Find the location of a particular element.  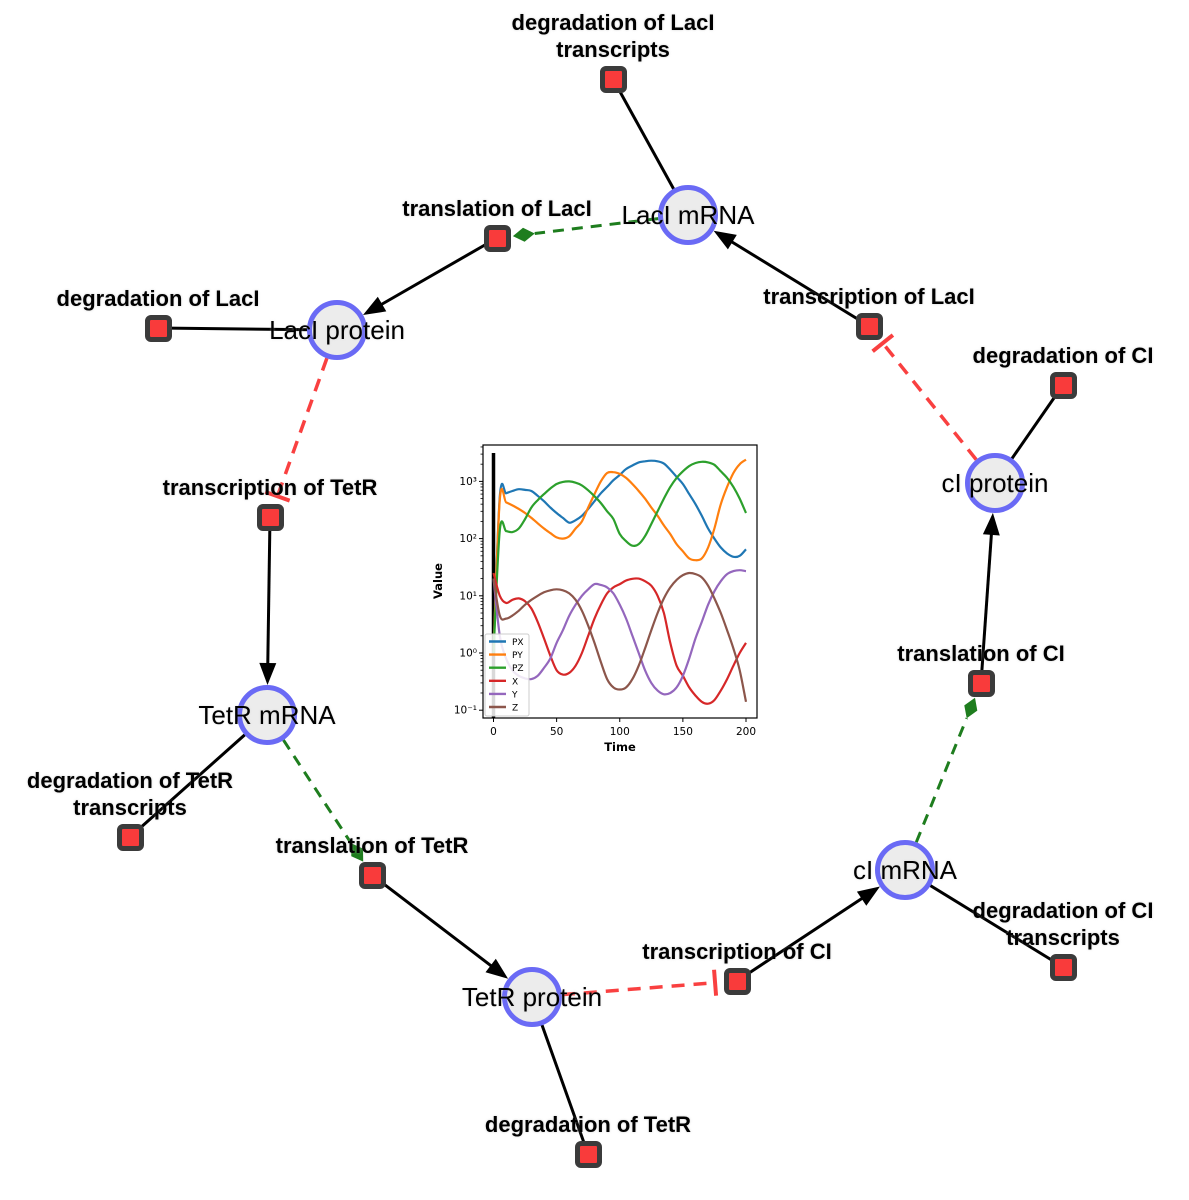

species-node-tetR_mRNA is located at coordinates (267, 715).